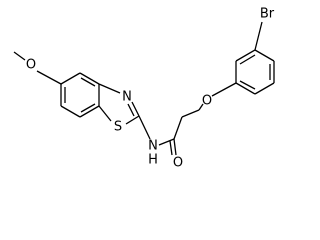 The height and width of the screenshot is (240, 320). What do you see at coordinates (118, 127) in the screenshot?
I see `atom-label: S` at bounding box center [118, 127].